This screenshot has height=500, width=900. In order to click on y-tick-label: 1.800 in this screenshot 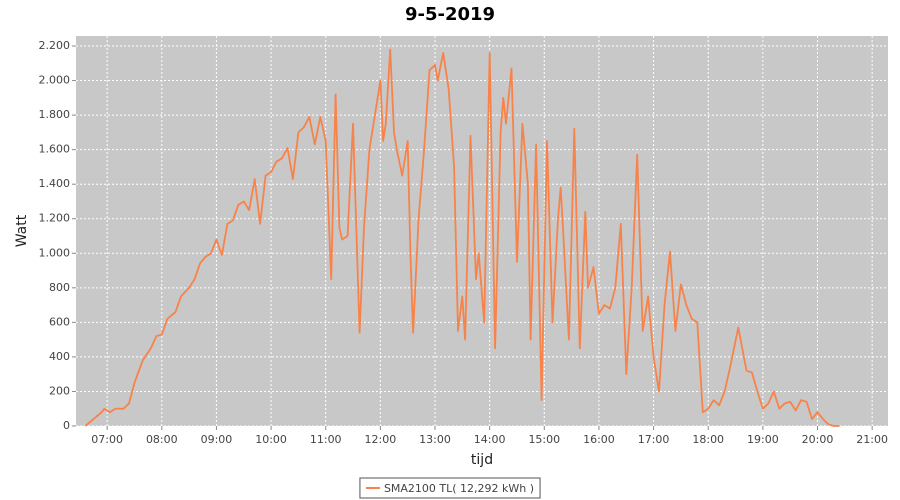, I will do `click(55, 114)`.